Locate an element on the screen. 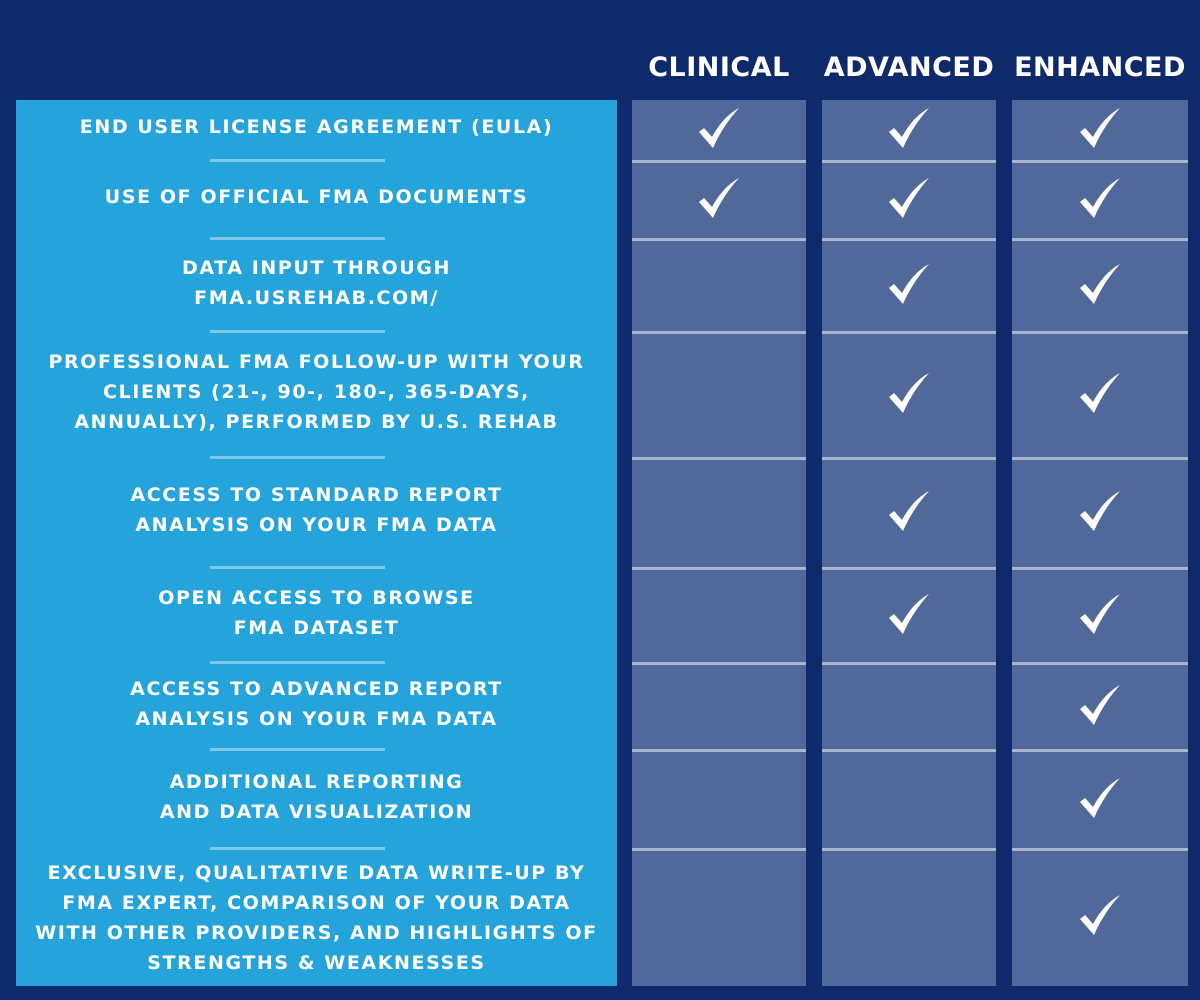 Image resolution: width=1200 pixels, height=1000 pixels. plan-header-advanced: ADVANCED is located at coordinates (909, 67).